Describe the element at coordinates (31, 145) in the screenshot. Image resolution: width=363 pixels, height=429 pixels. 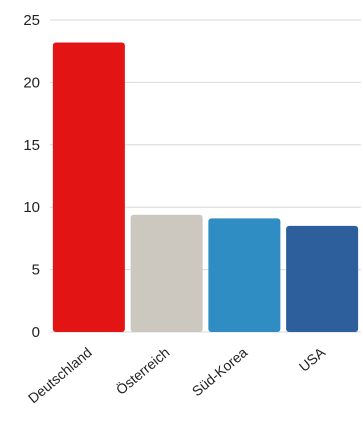
I see `y-tick-label-15: 15` at that location.